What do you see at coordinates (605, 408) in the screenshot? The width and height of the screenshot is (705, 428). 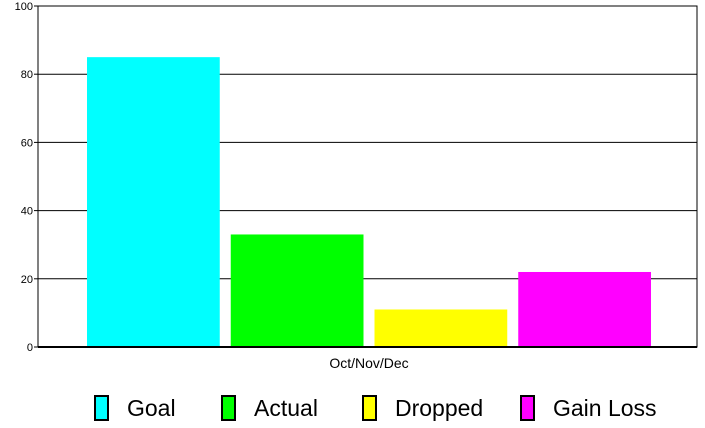 I see `legend-label-gain-loss: Gain Loss` at bounding box center [605, 408].